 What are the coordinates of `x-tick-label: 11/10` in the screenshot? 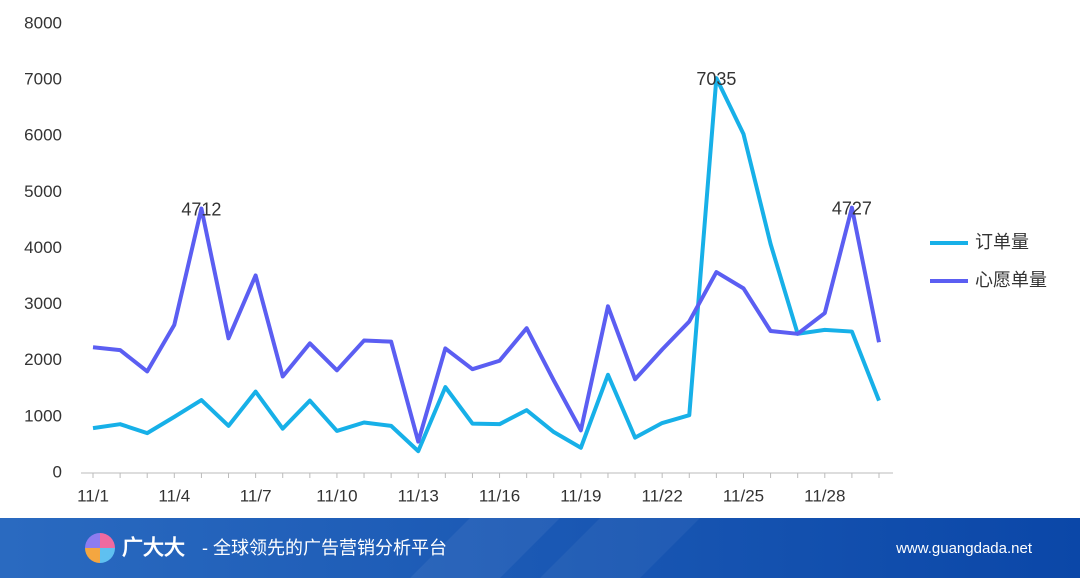 It's located at (336, 495).